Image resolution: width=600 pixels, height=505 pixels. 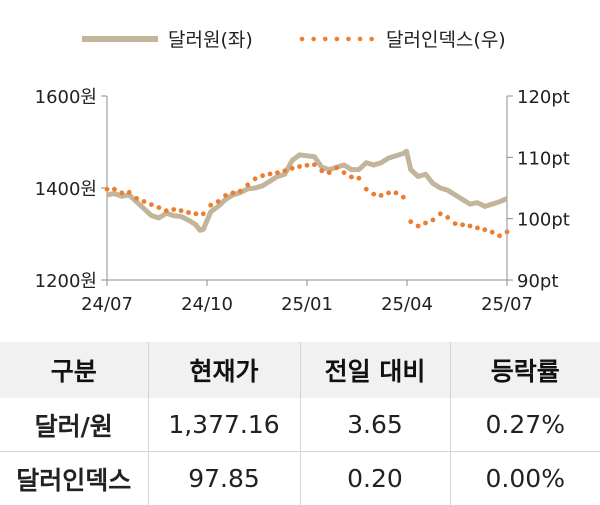 I want to click on header-change: 전일 대비, so click(x=375, y=370).